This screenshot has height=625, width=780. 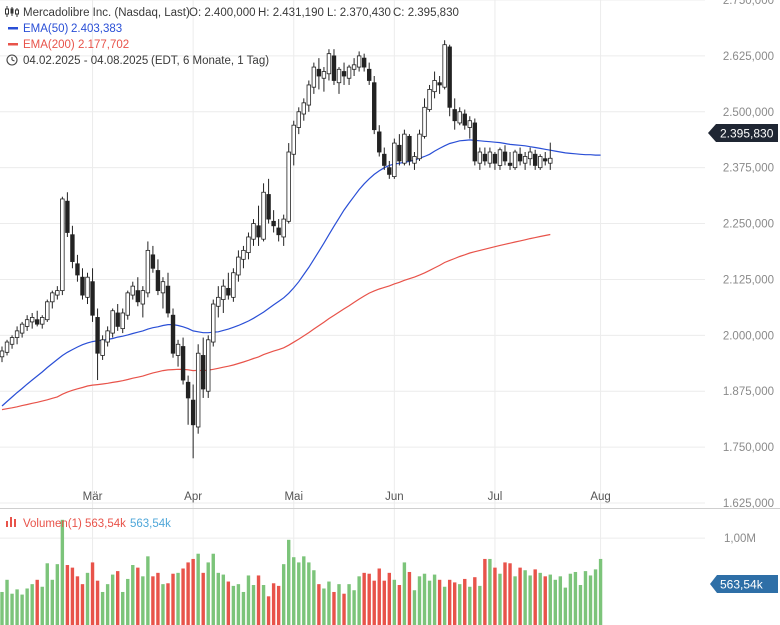 I want to click on last-price-value: 2.395,830, so click(x=747, y=134).